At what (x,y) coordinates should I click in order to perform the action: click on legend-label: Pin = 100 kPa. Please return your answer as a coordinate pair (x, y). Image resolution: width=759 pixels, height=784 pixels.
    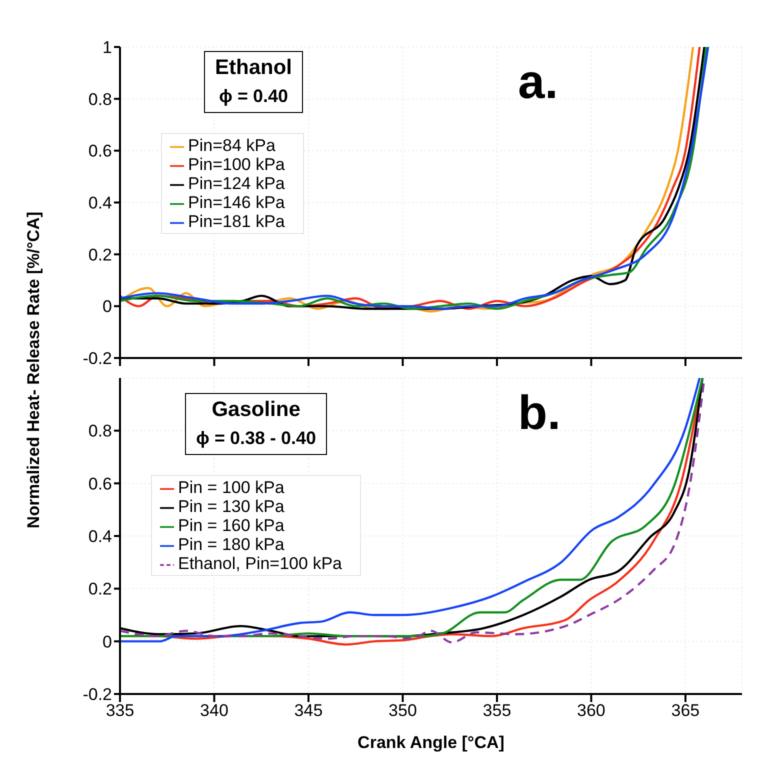
    Looking at the image, I should click on (231, 487).